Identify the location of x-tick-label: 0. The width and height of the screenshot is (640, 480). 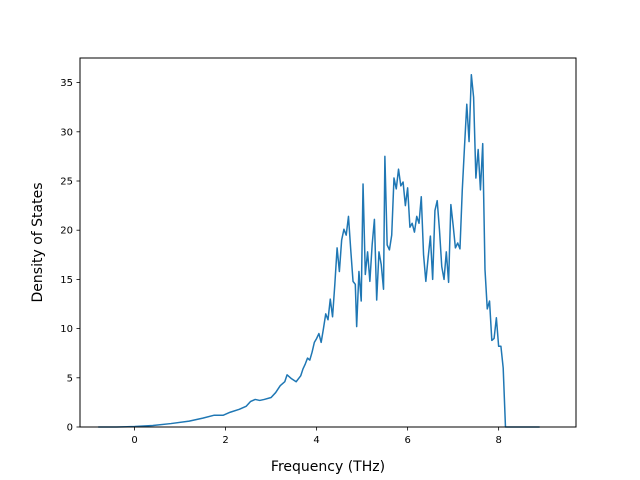
(134, 440).